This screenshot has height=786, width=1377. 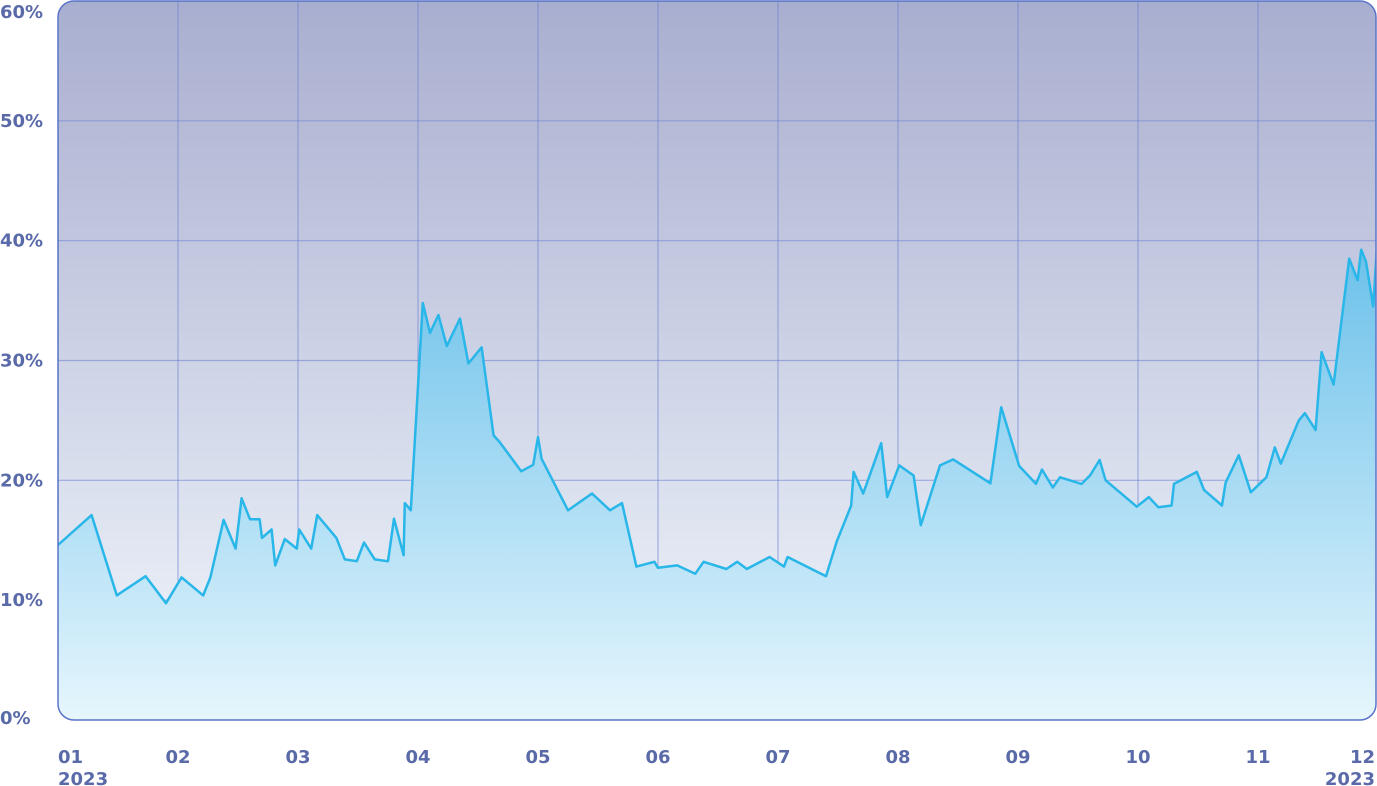 I want to click on y-tick-label: 30%, so click(x=21, y=361).